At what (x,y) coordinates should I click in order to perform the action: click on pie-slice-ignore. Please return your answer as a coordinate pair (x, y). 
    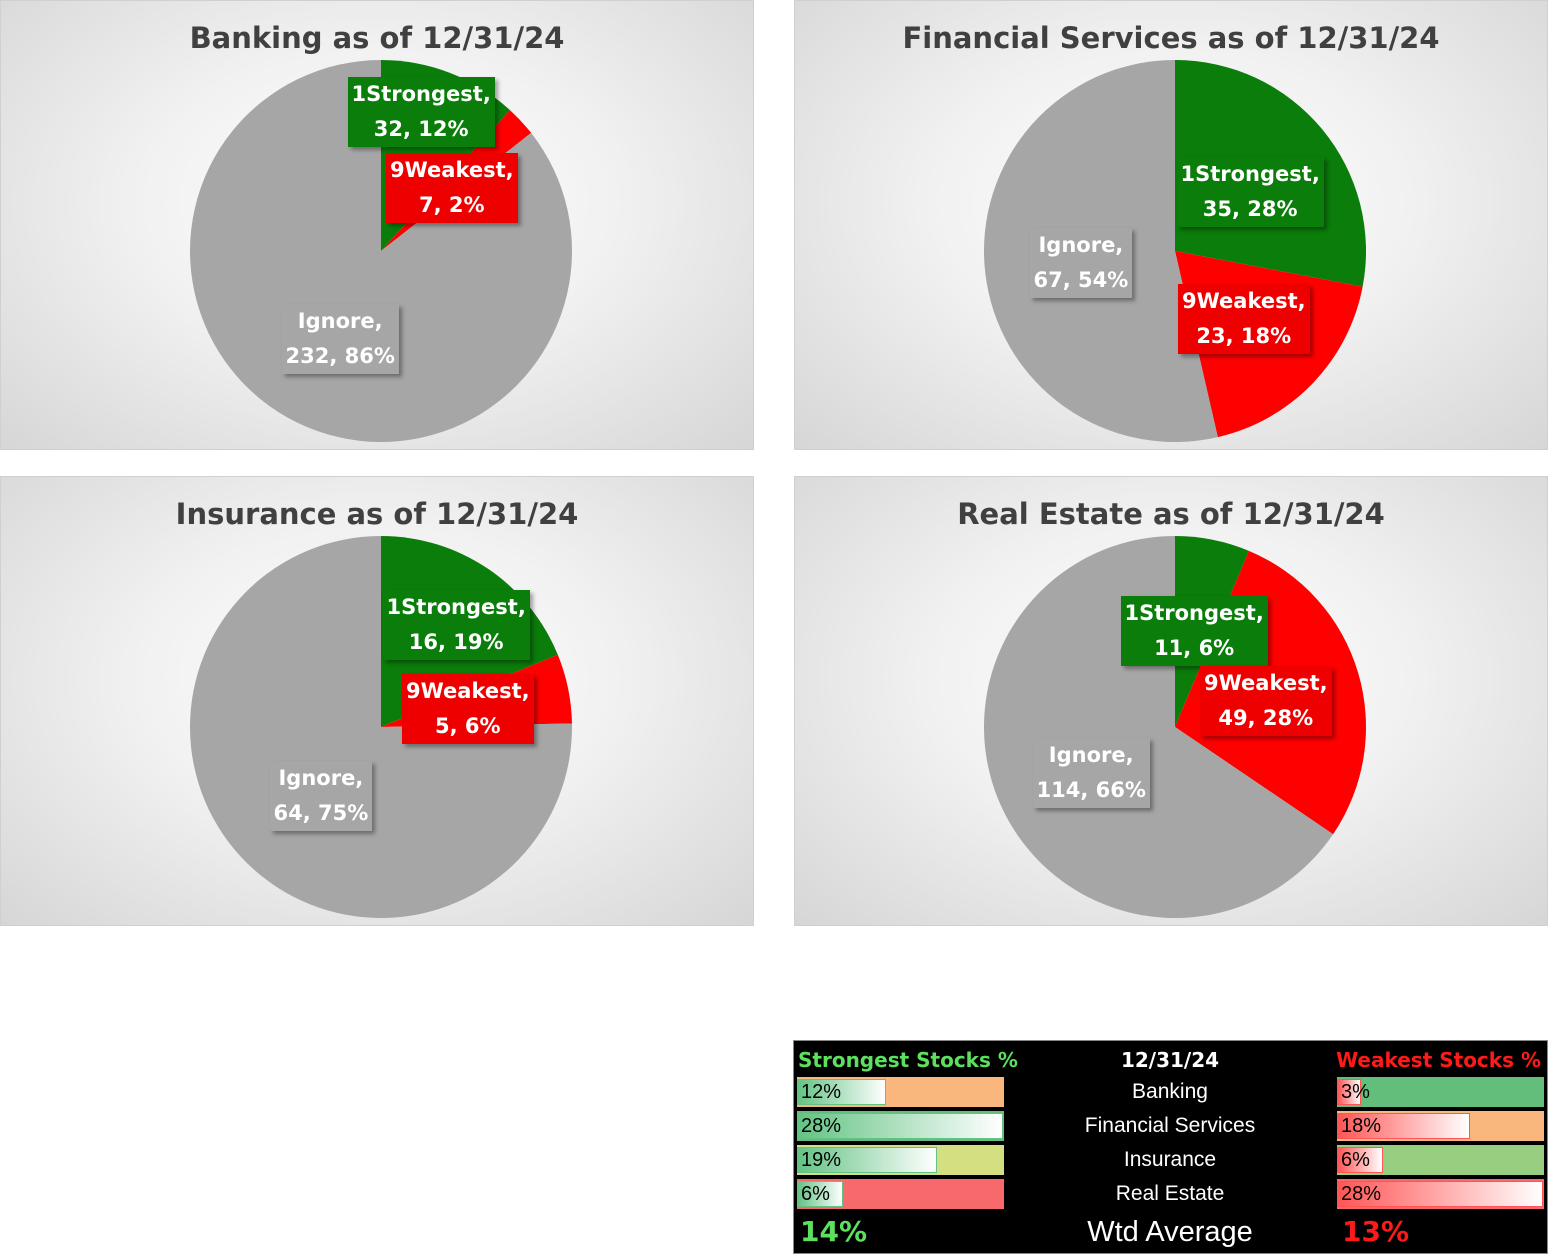
    Looking at the image, I should click on (1159, 727).